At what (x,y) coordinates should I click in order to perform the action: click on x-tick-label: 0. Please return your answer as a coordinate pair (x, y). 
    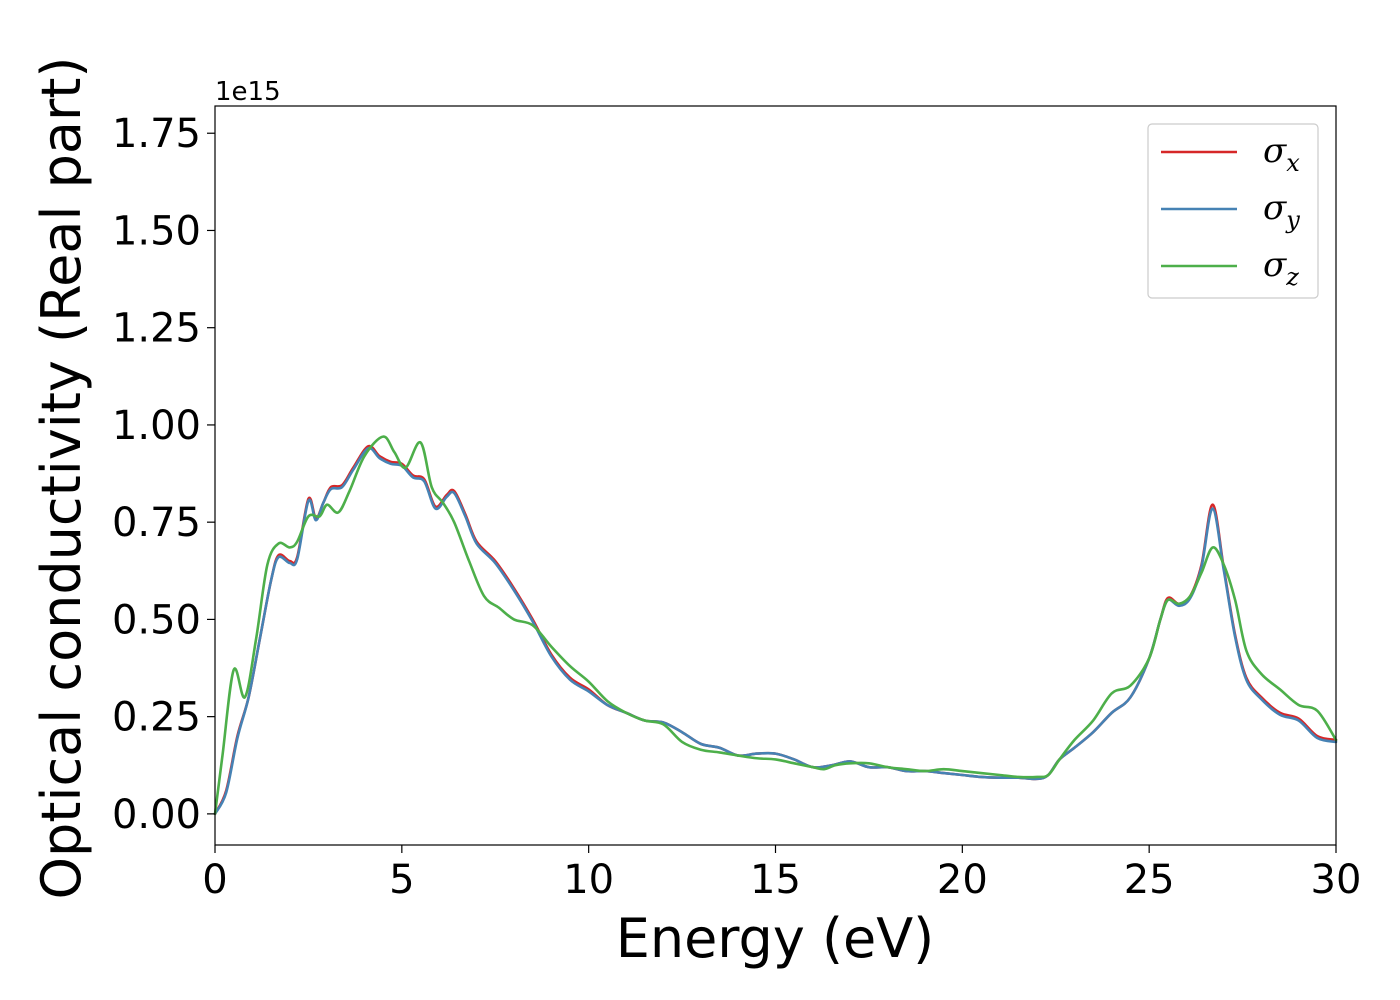
    Looking at the image, I should click on (214, 880).